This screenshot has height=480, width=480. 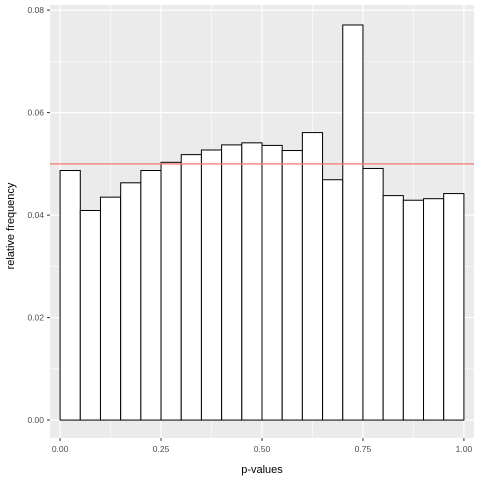 I want to click on y-tick-label: 0.04, so click(x=35, y=215).